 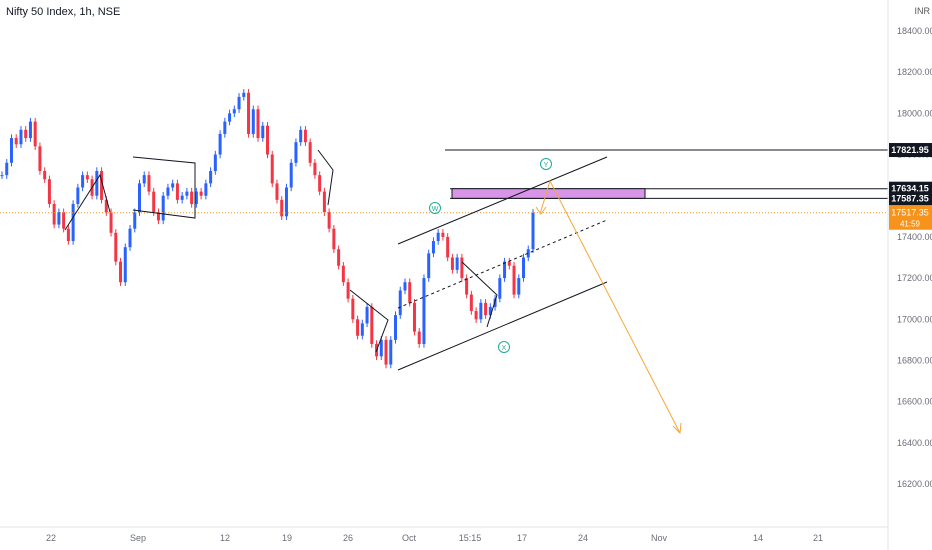 I want to click on target-zone, so click(x=548, y=193).